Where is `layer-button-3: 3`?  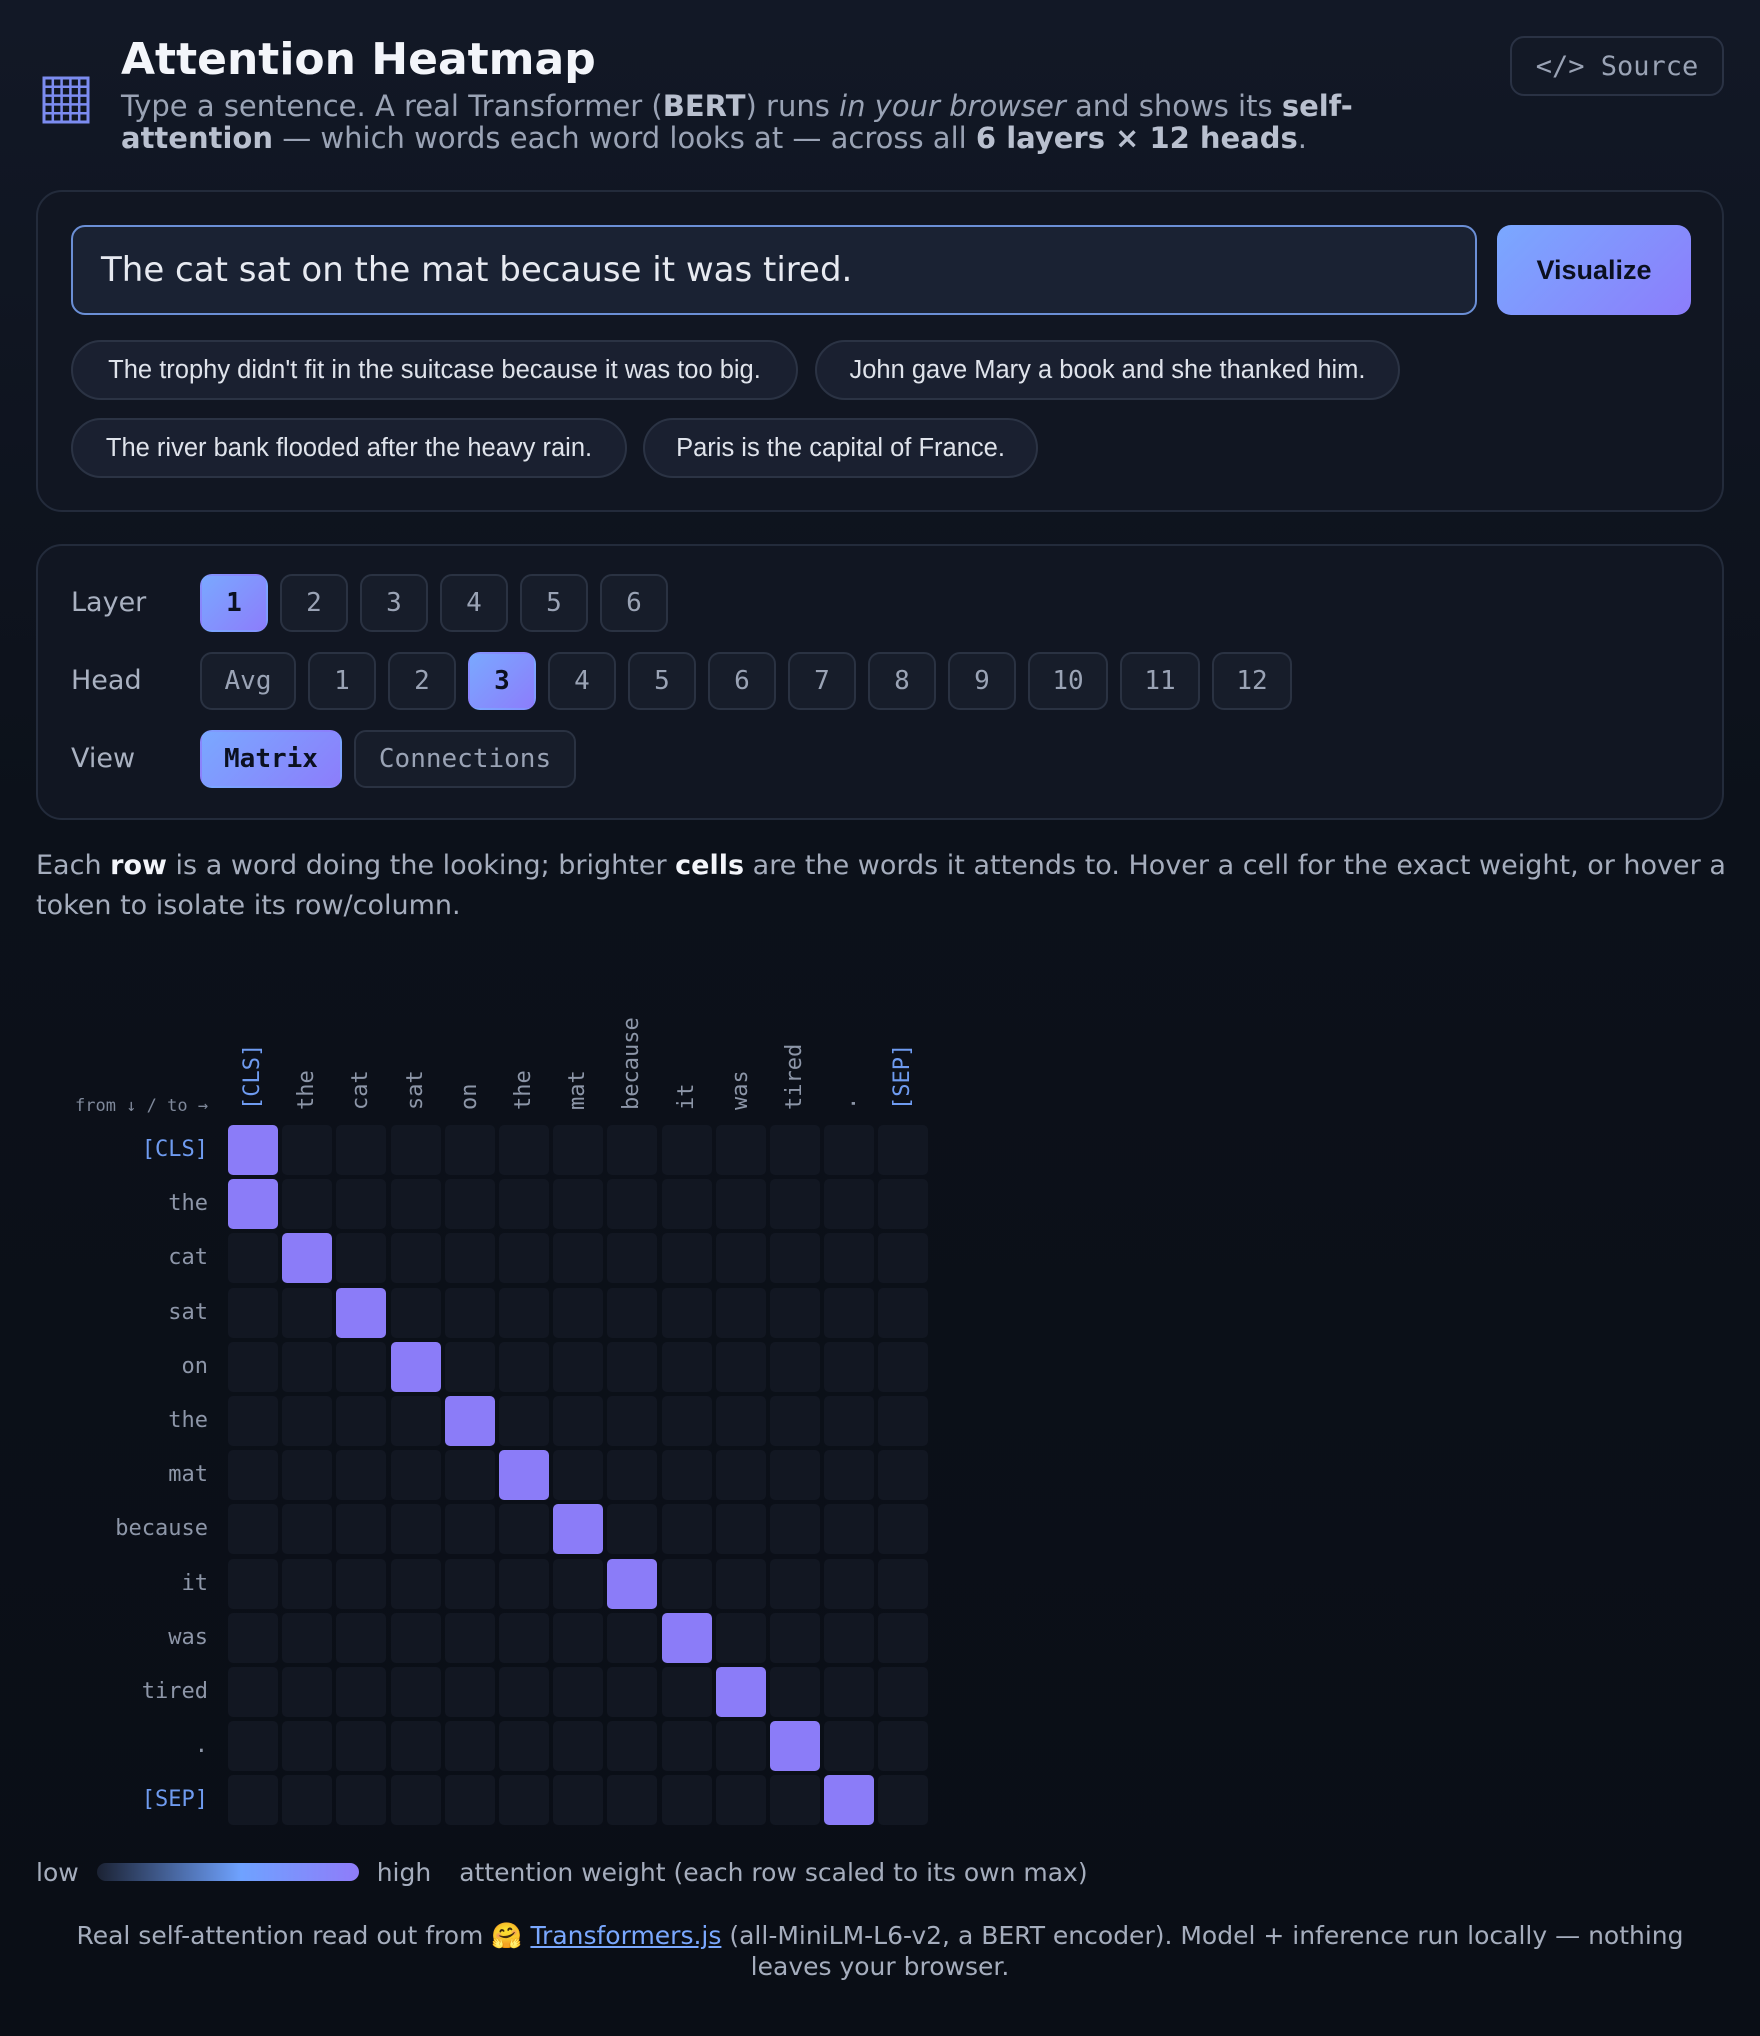 layer-button-3: 3 is located at coordinates (394, 603).